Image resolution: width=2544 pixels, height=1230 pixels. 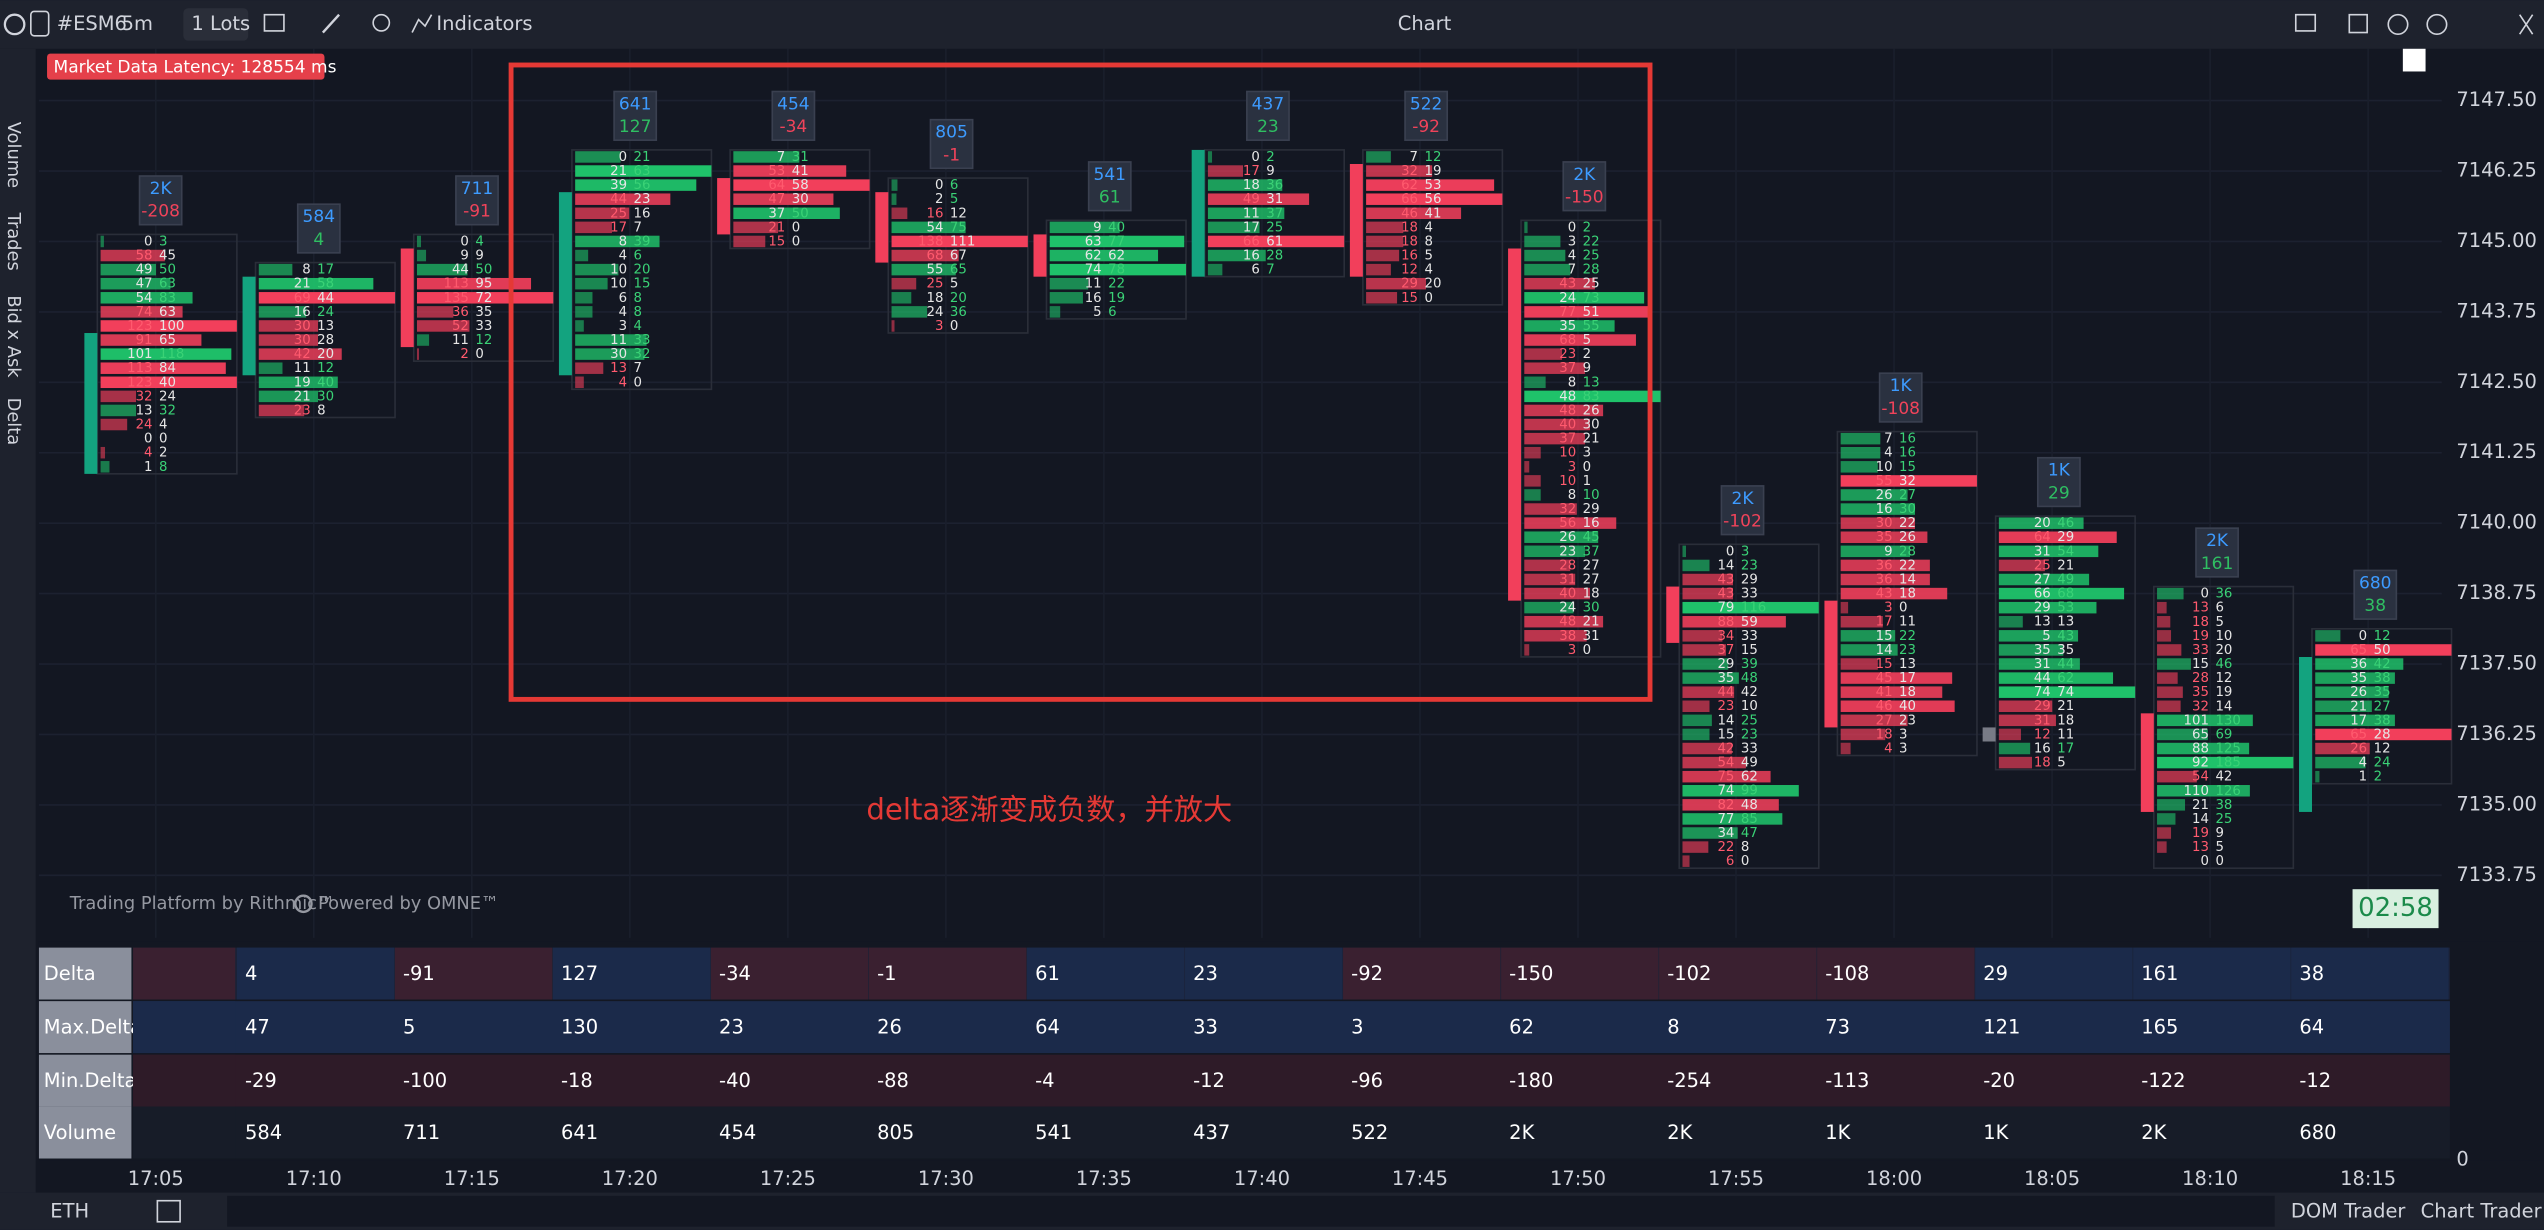 What do you see at coordinates (381, 22) in the screenshot?
I see `zoom-icon` at bounding box center [381, 22].